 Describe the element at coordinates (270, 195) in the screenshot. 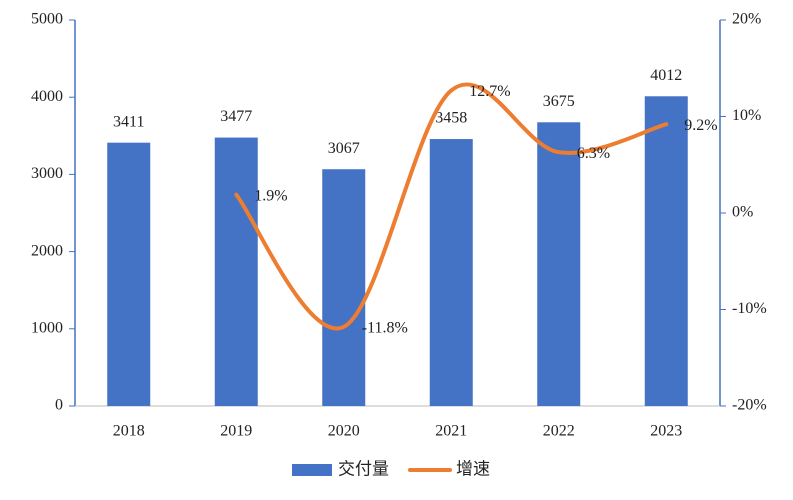

I see `line-value-label: 1.9%` at that location.